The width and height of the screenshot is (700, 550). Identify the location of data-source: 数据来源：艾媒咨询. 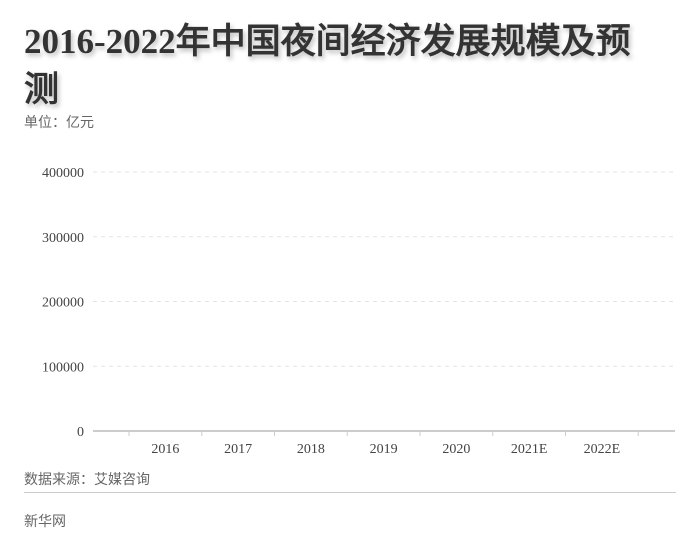
(87, 480).